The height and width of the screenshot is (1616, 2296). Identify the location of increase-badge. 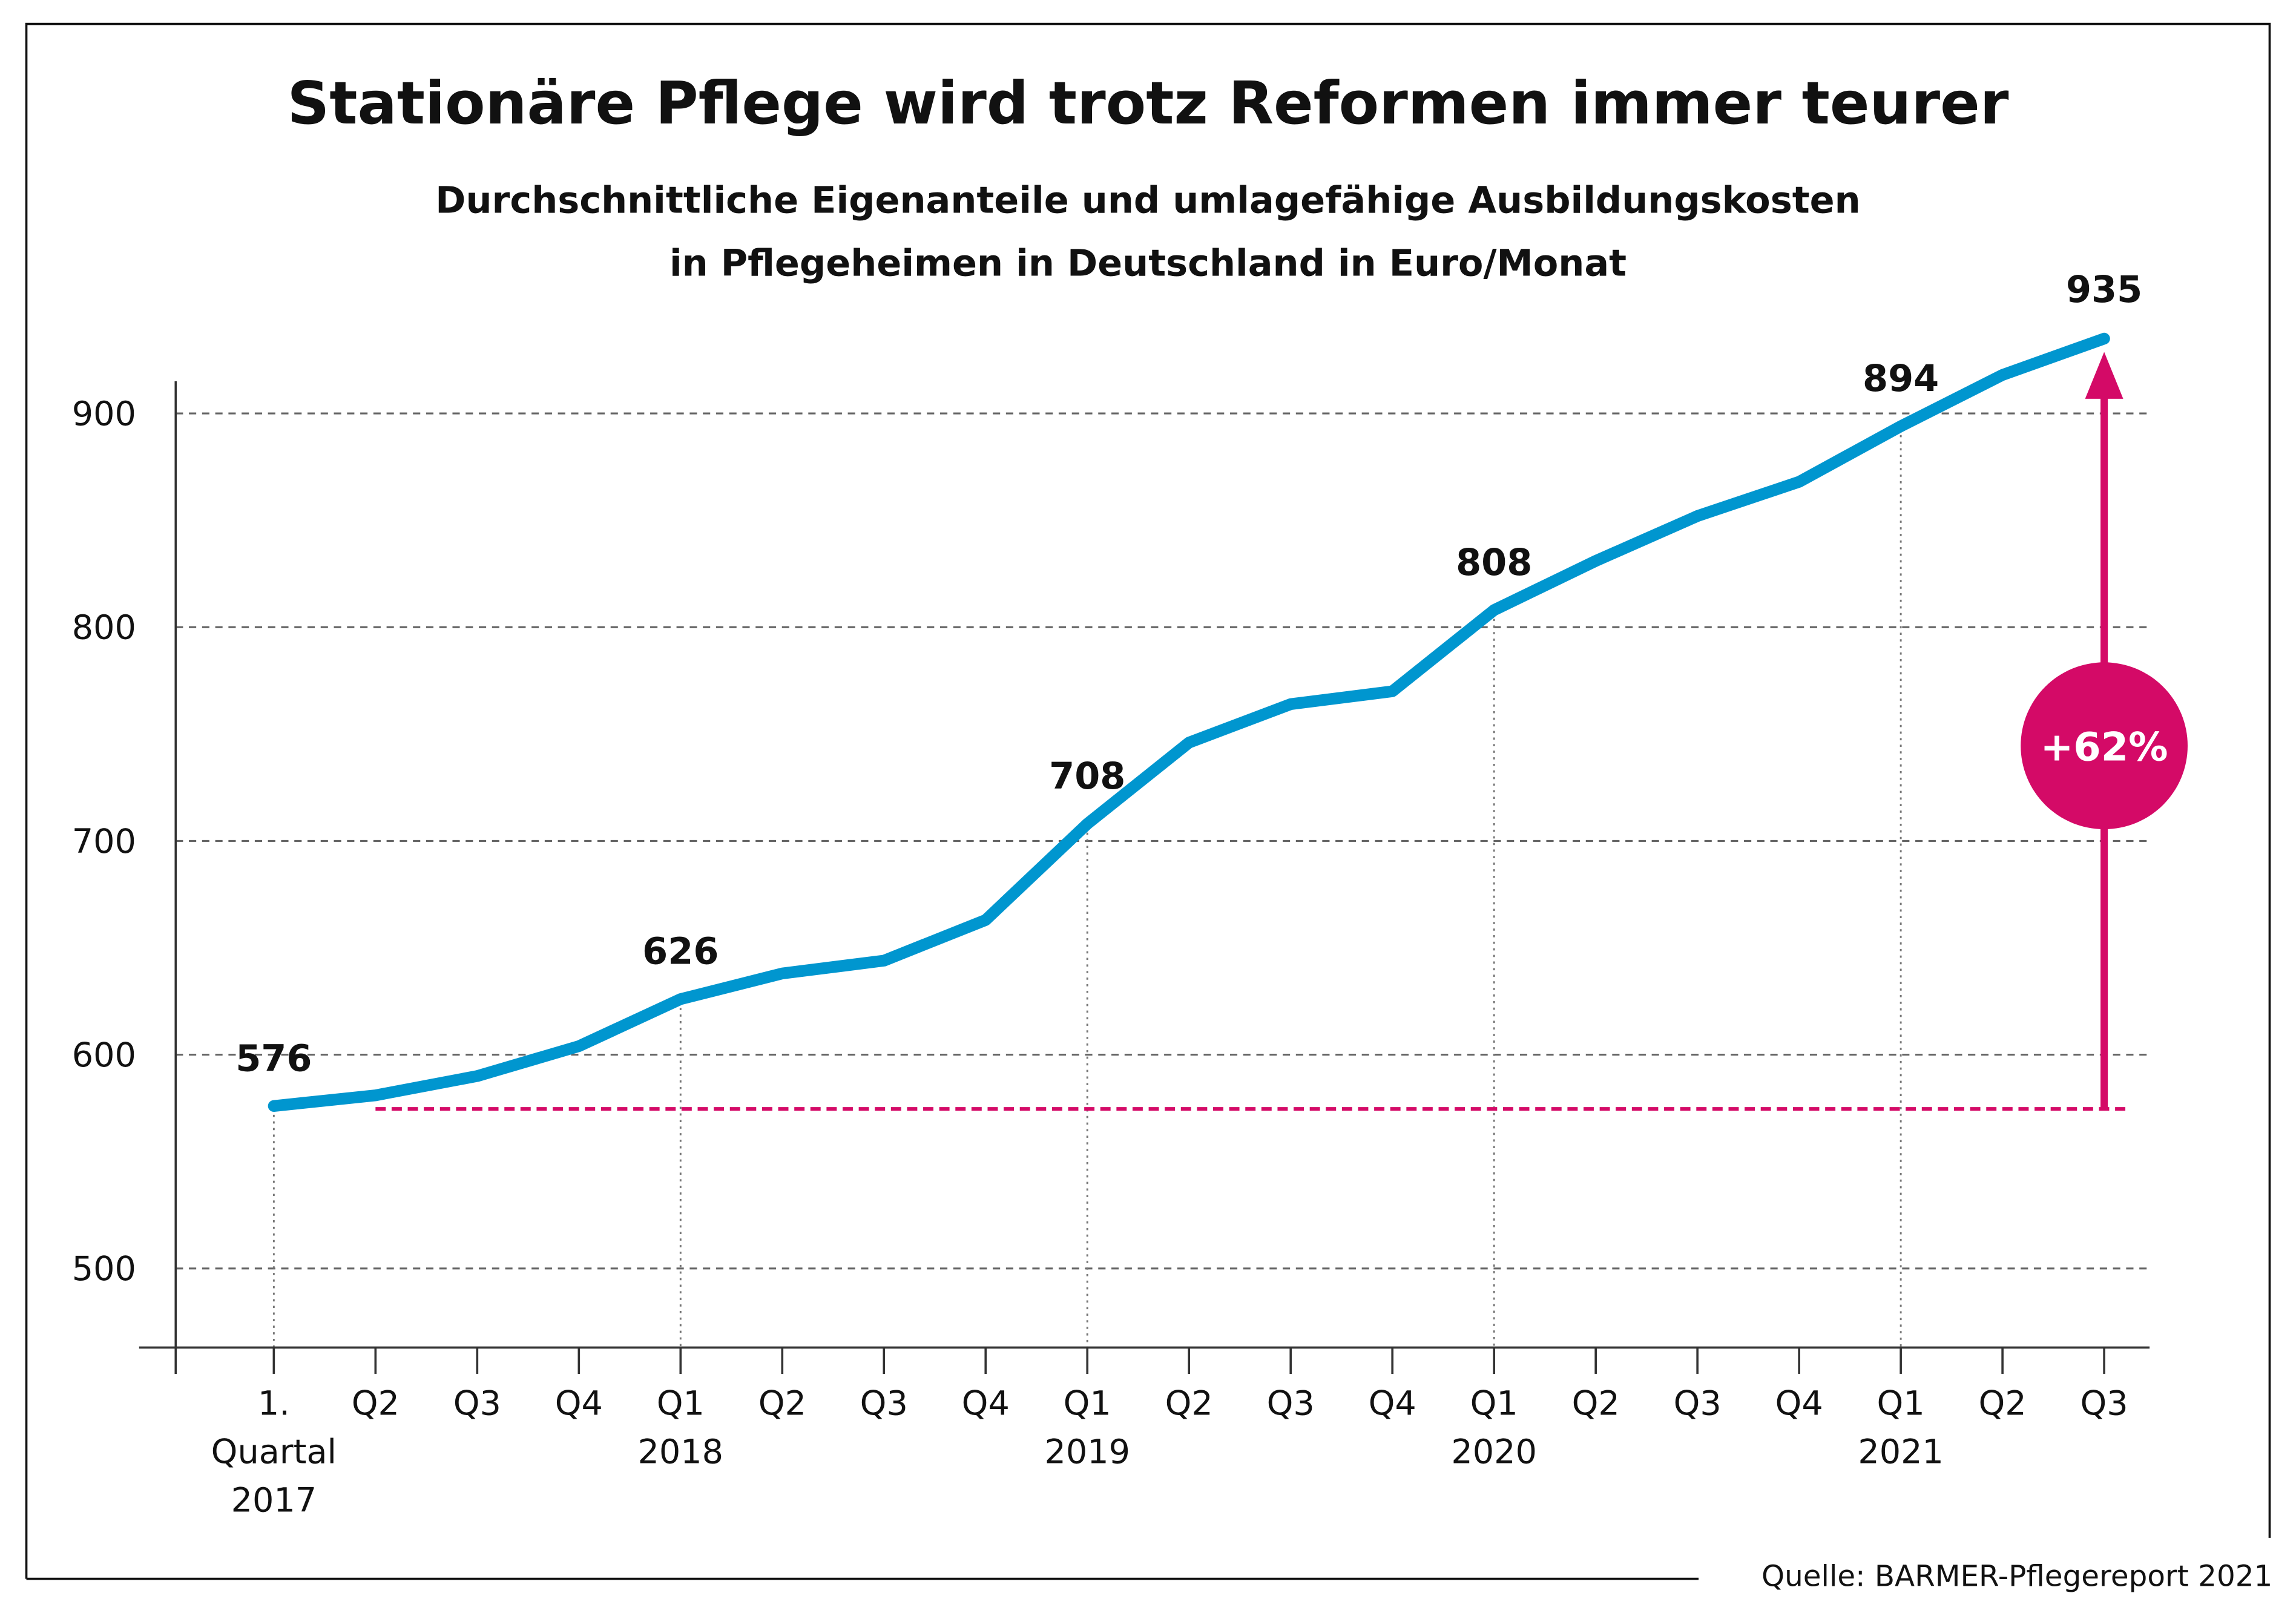
(2104, 746).